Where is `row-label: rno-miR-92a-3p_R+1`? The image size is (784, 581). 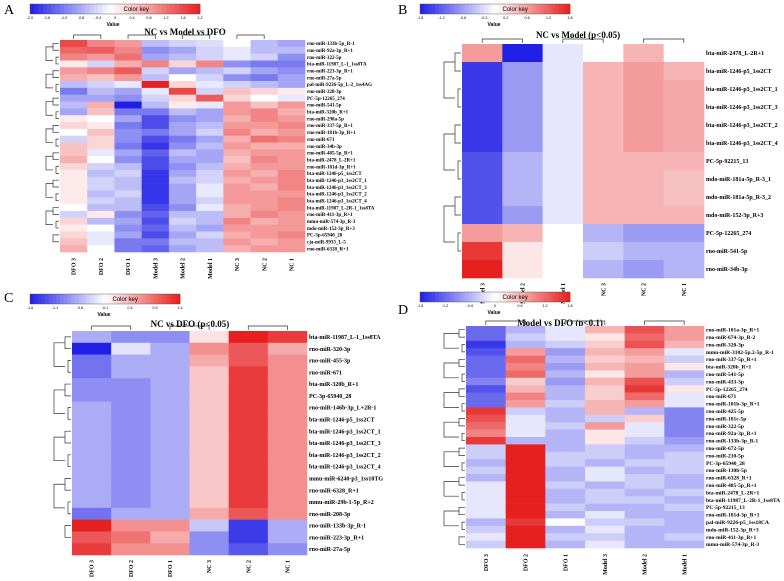 row-label: rno-miR-92a-3p_R+1 is located at coordinates (330, 51).